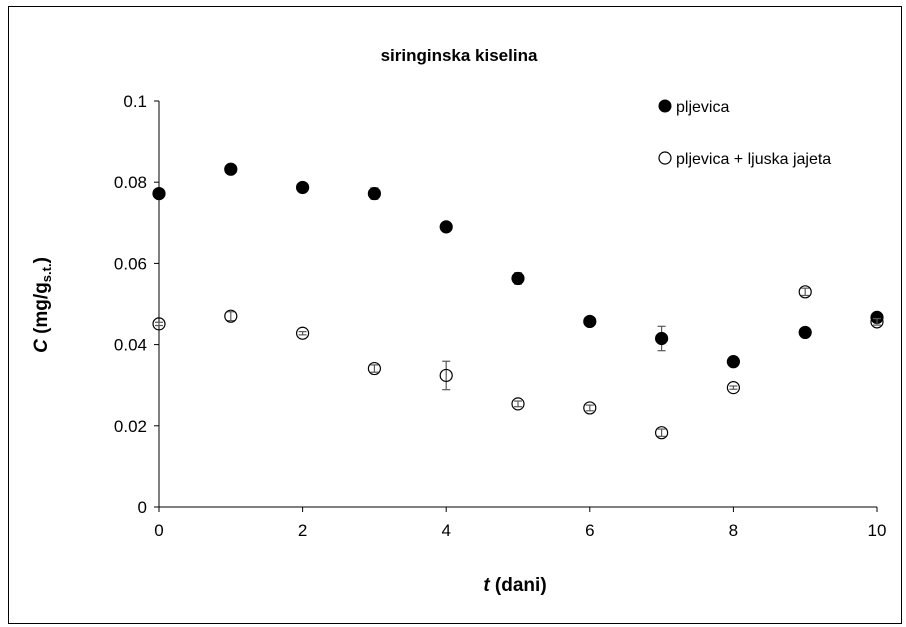 The width and height of the screenshot is (906, 627). I want to click on x-tick-label: 6, so click(589, 530).